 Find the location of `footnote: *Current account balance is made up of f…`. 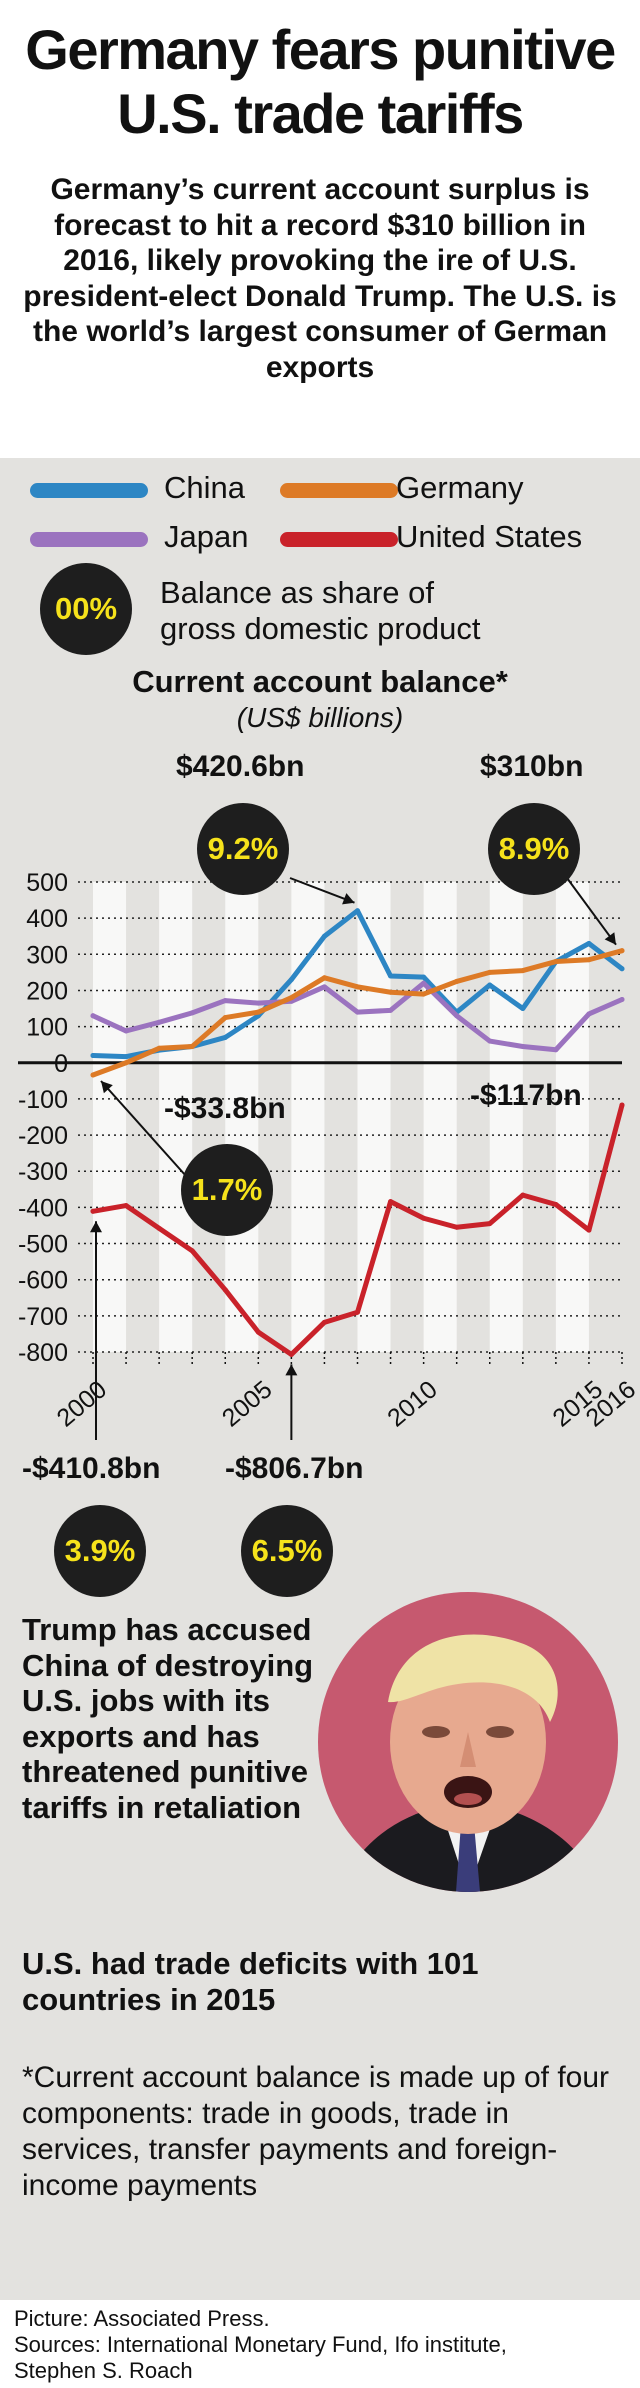

footnote: *Current account balance is made up of f… is located at coordinates (316, 2131).